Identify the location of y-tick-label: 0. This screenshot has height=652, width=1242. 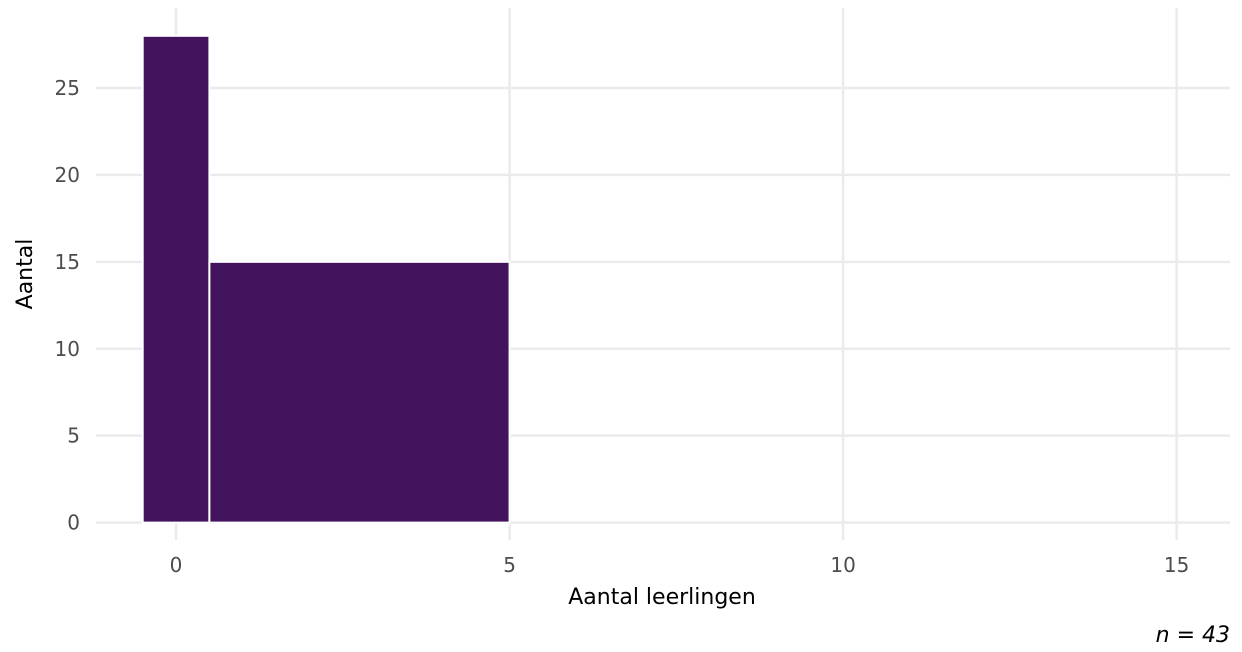
(73, 523).